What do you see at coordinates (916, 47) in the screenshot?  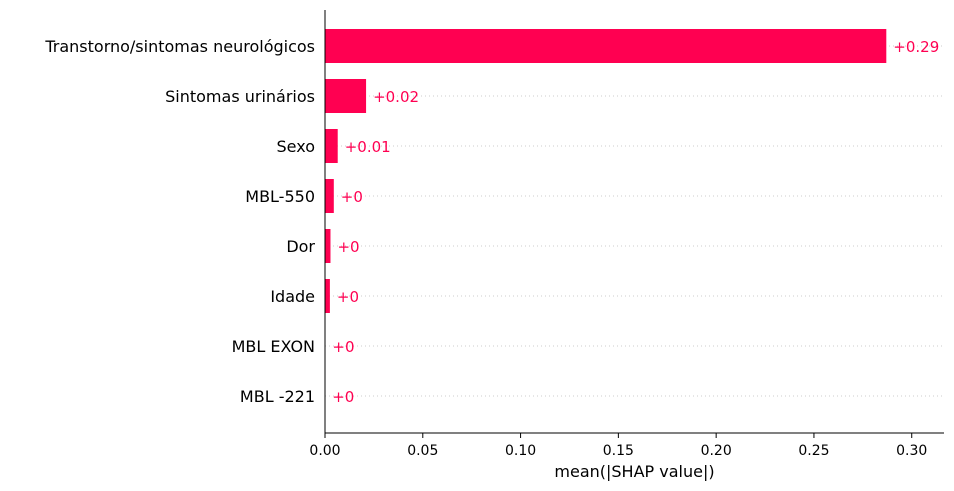 I see `value-label: +0.29` at bounding box center [916, 47].